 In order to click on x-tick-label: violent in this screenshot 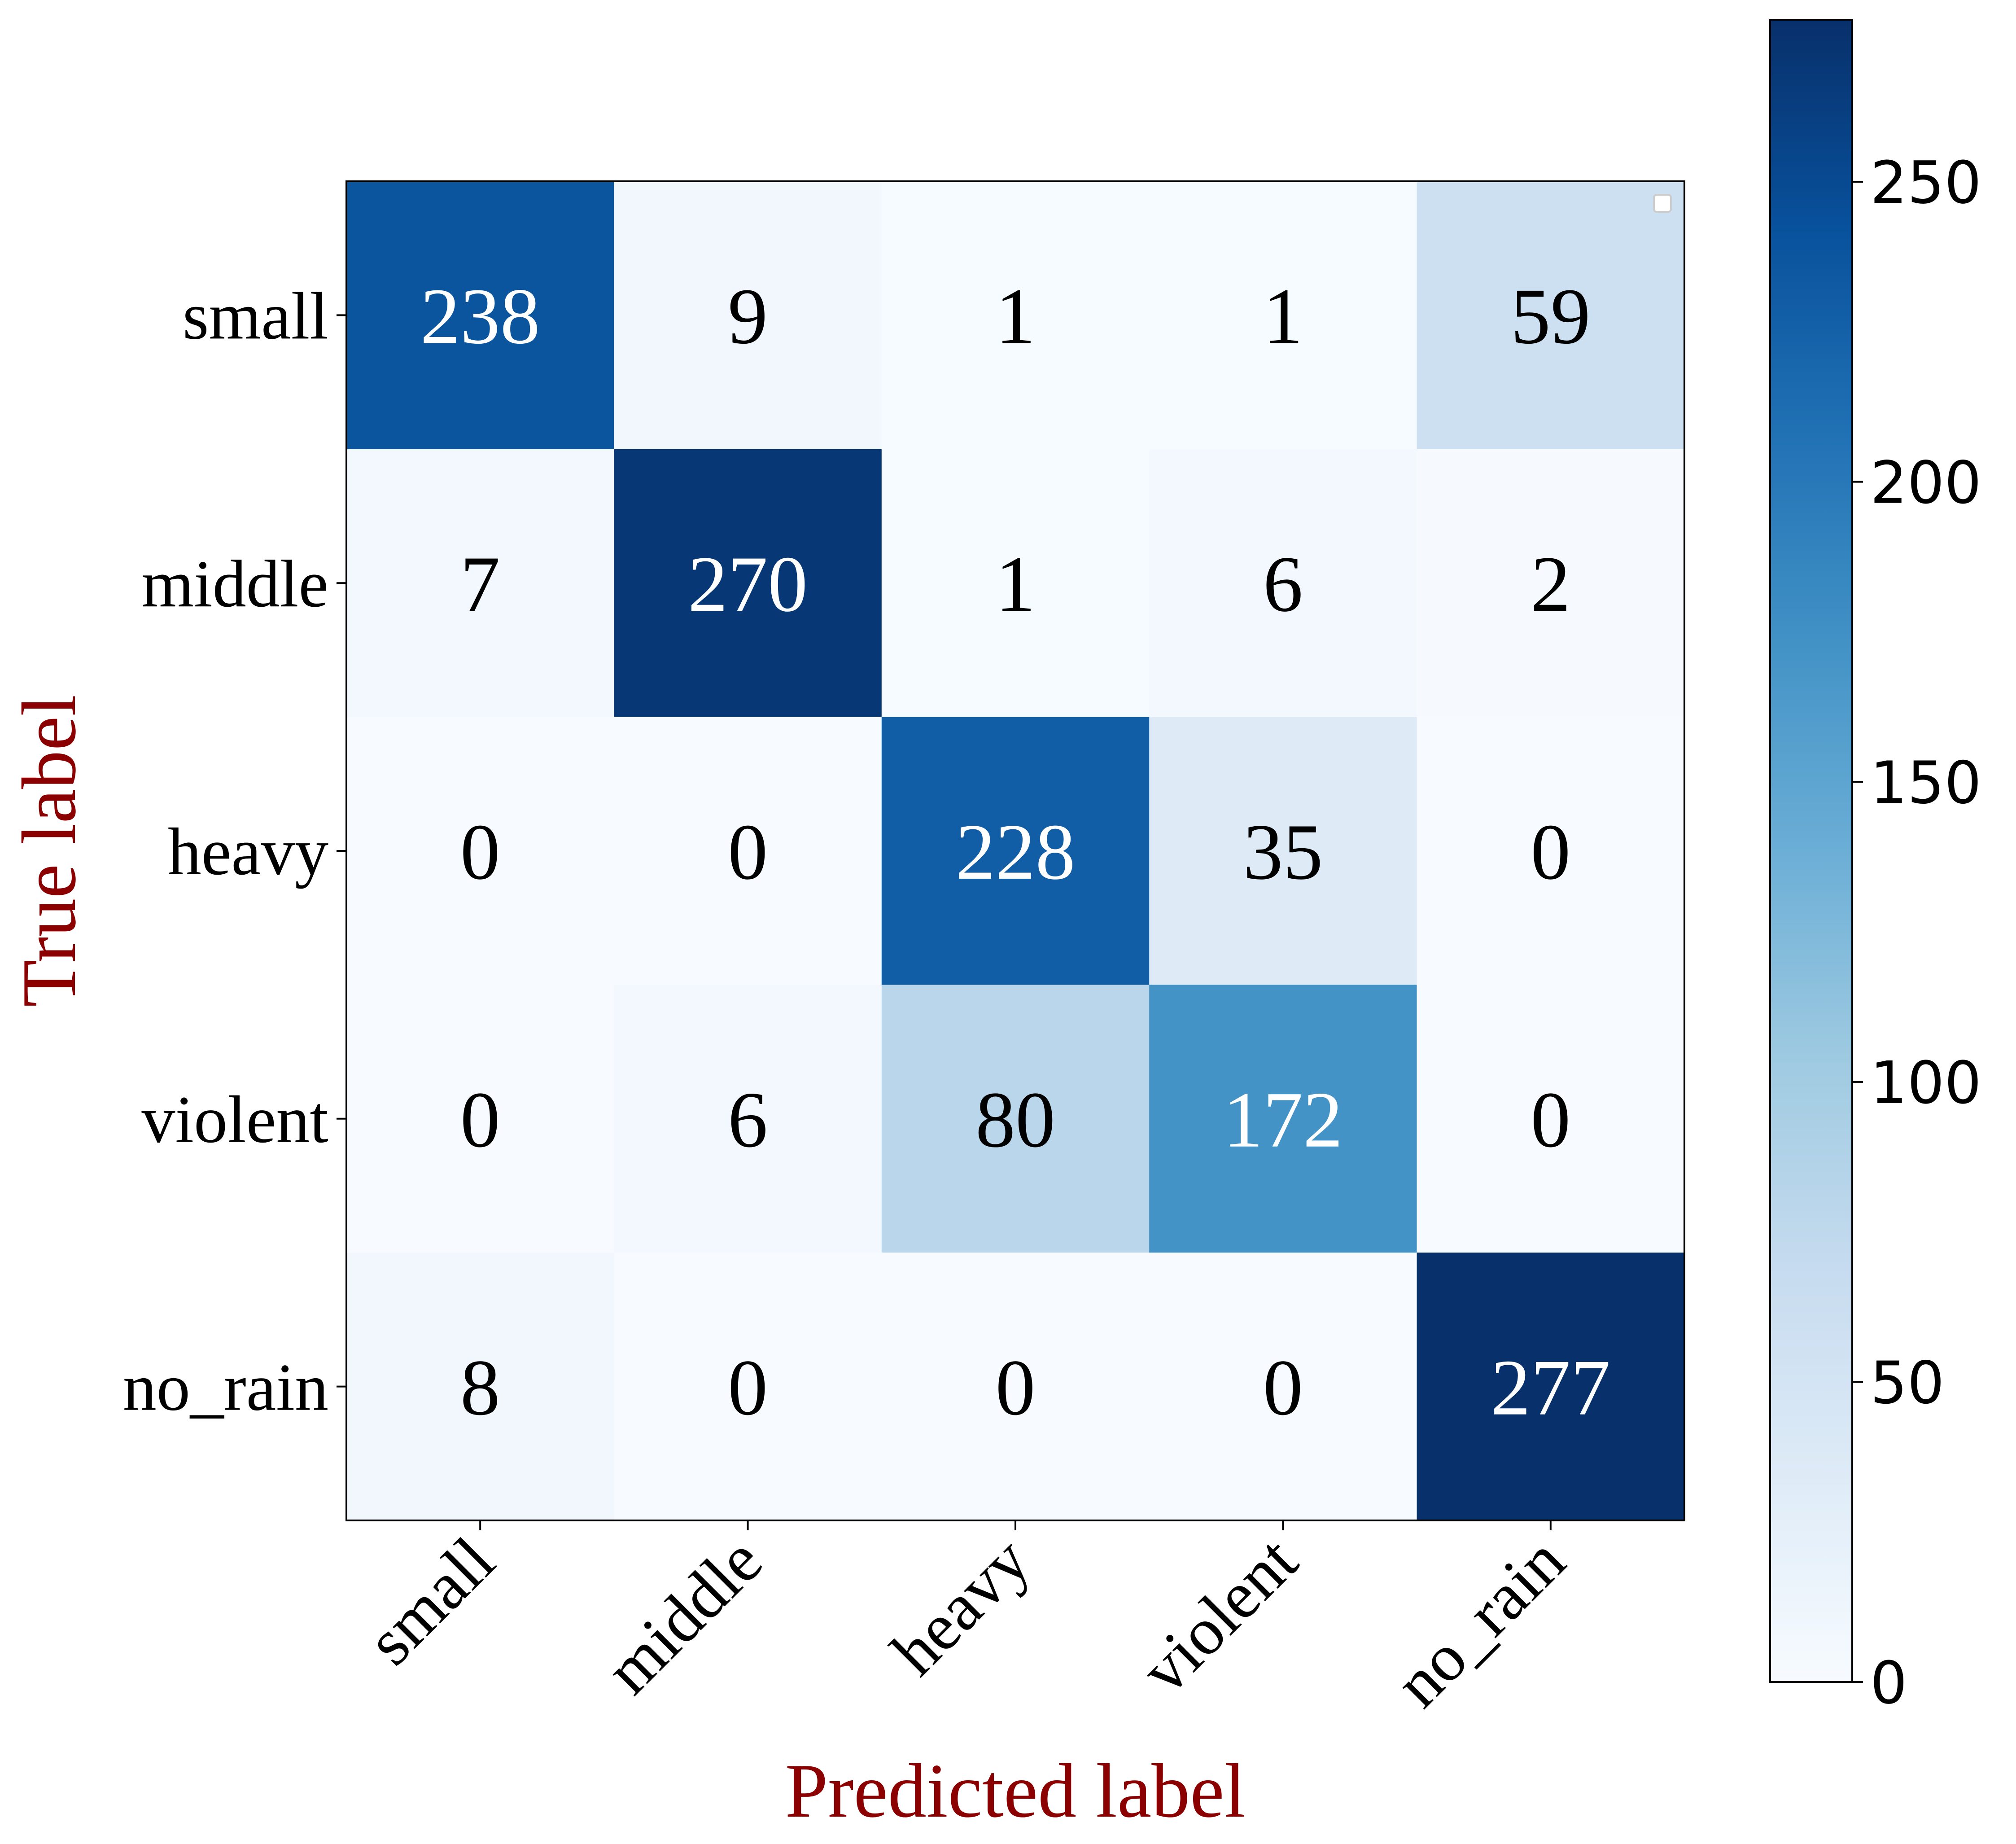, I will do `click(1219, 1615)`.